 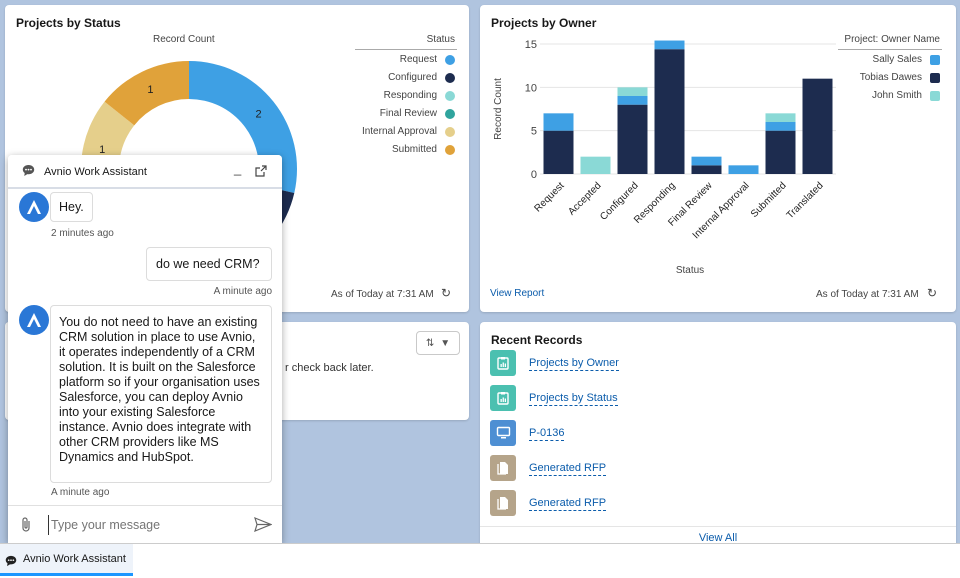 I want to click on y-axis-label: Record Count, so click(x=498, y=109).